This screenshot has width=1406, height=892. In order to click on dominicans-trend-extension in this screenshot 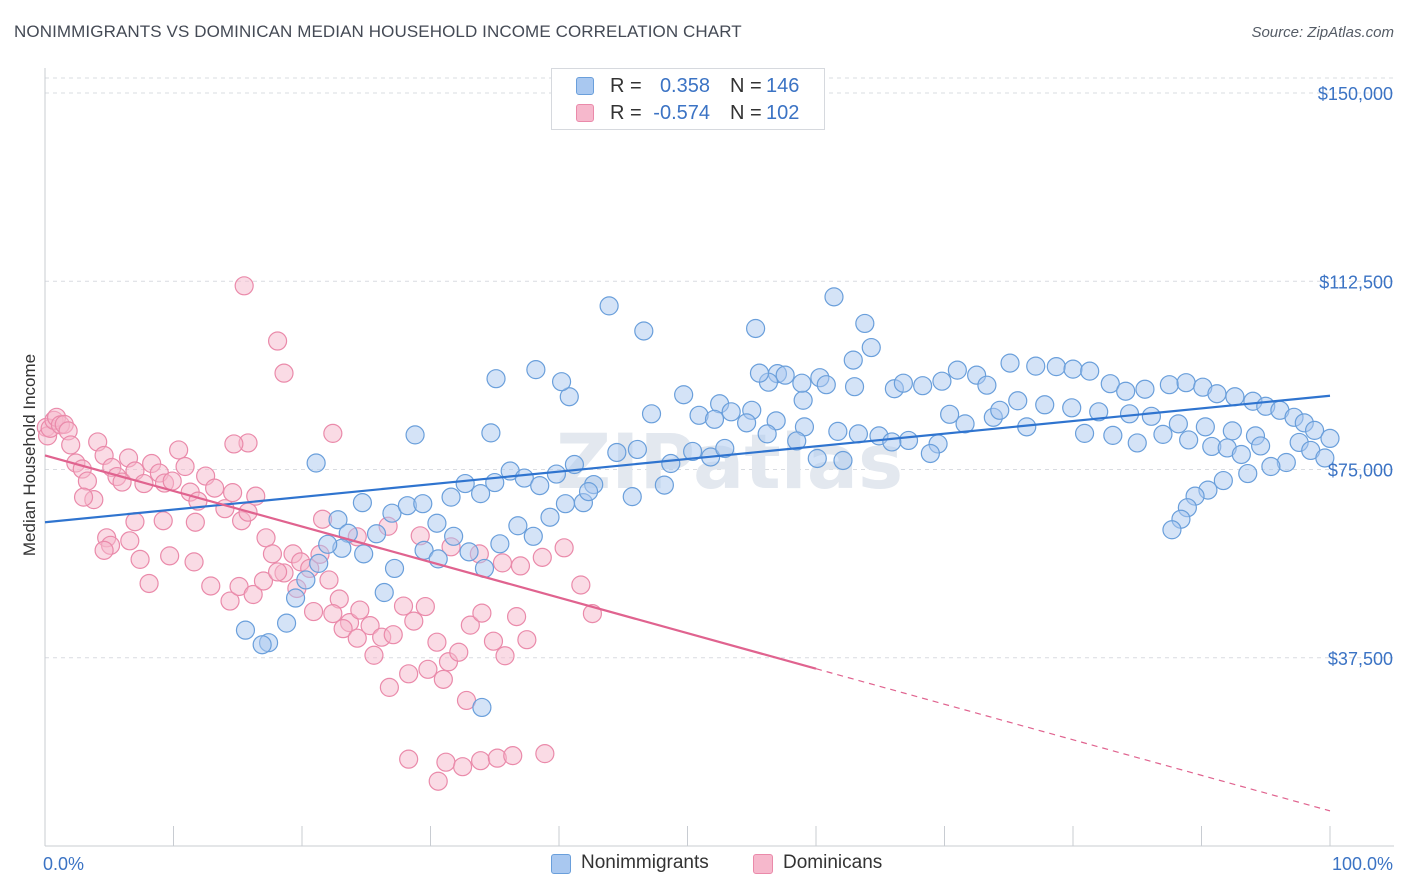, I will do `click(1073, 740)`.